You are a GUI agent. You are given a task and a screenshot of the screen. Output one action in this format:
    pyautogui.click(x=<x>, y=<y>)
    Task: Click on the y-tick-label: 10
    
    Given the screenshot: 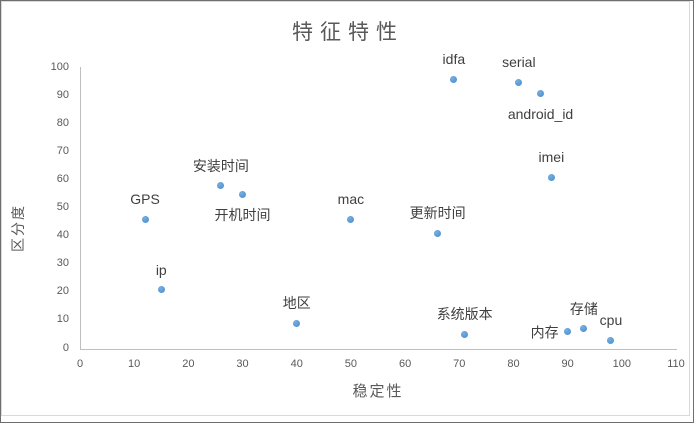 What is the action you would take?
    pyautogui.click(x=62, y=319)
    